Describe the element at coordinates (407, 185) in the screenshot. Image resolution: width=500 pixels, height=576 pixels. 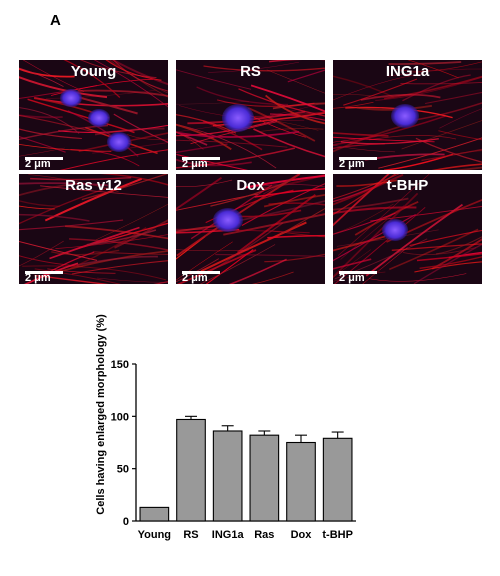
I see `micrograph-label: t-BHP` at that location.